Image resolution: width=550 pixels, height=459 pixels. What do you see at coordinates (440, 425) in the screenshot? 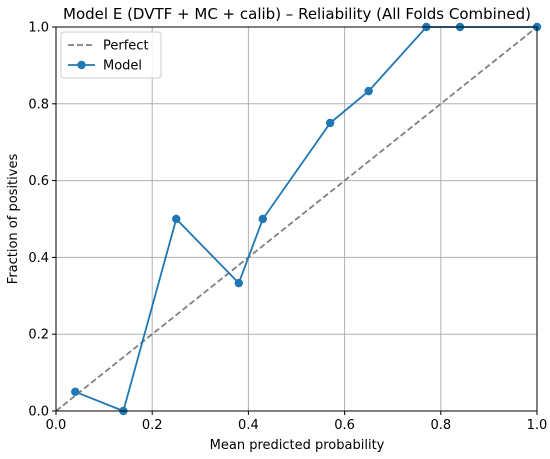
I see `x-tick-label: 0.8` at bounding box center [440, 425].